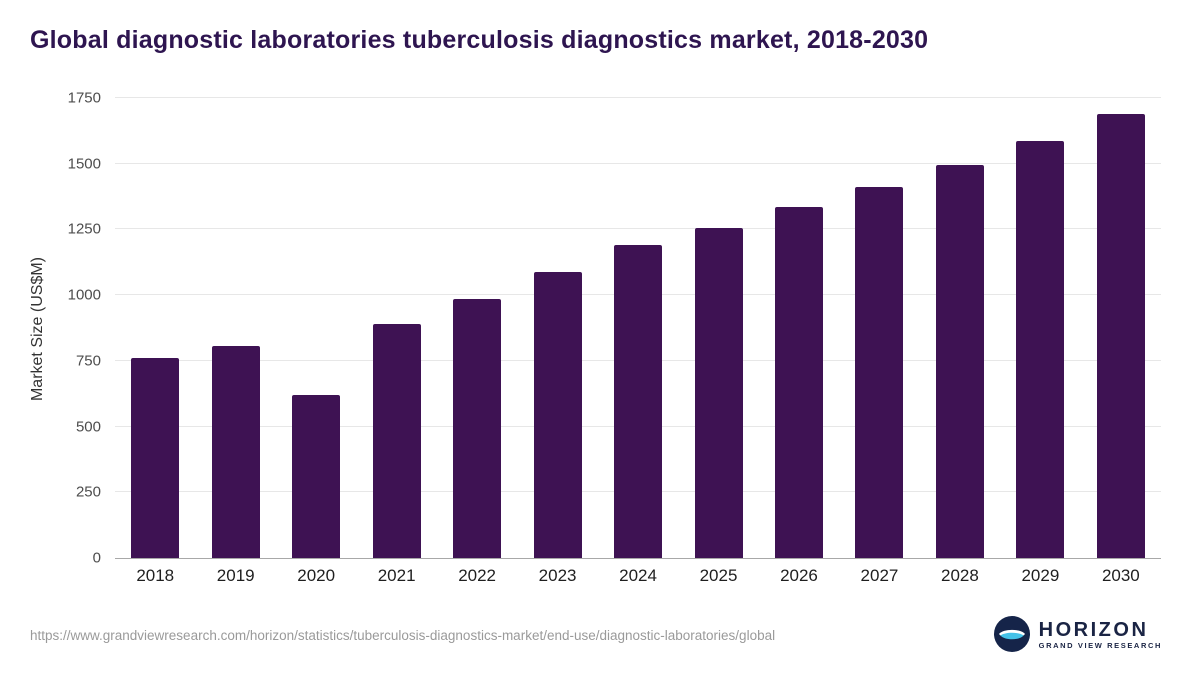 The height and width of the screenshot is (675, 1200). What do you see at coordinates (960, 575) in the screenshot?
I see `x-tick-label: 2028` at bounding box center [960, 575].